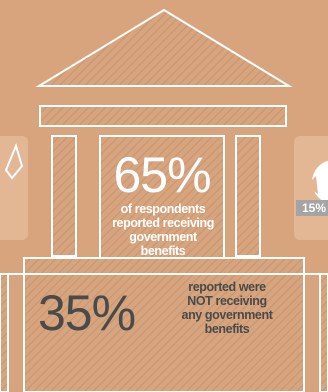 The height and width of the screenshot is (392, 328). What do you see at coordinates (14, 161) in the screenshot?
I see `left-card-icon` at bounding box center [14, 161].